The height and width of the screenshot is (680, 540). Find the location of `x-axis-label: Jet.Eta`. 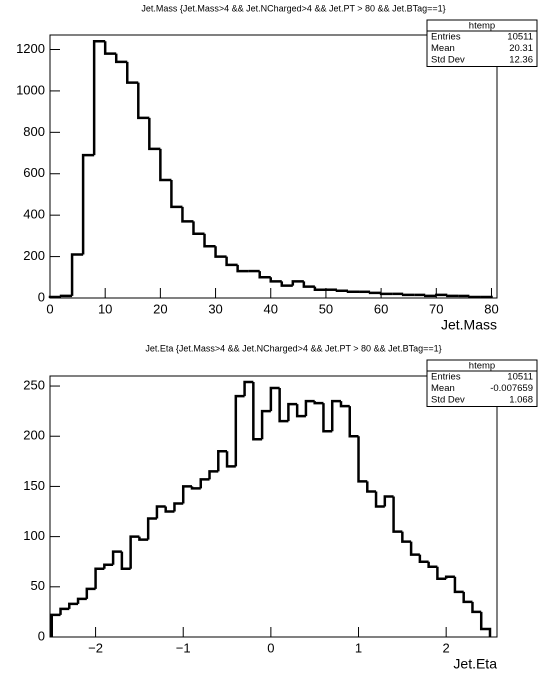

x-axis-label: Jet.Eta is located at coordinates (475, 664).